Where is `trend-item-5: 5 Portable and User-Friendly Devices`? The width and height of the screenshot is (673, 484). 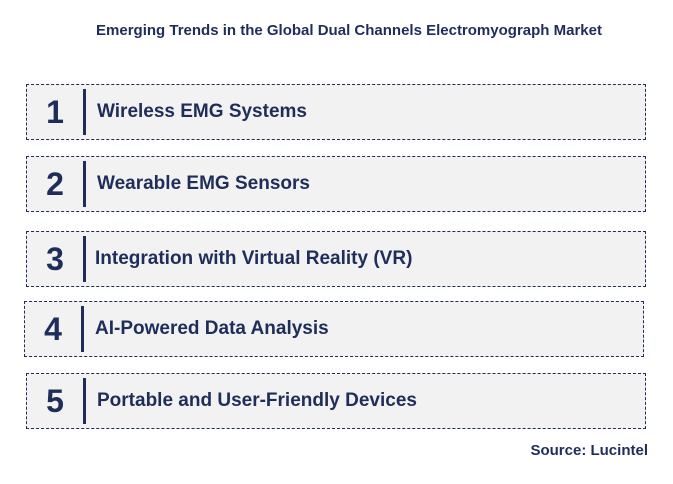
trend-item-5: 5 Portable and User-Friendly Devices is located at coordinates (336, 401).